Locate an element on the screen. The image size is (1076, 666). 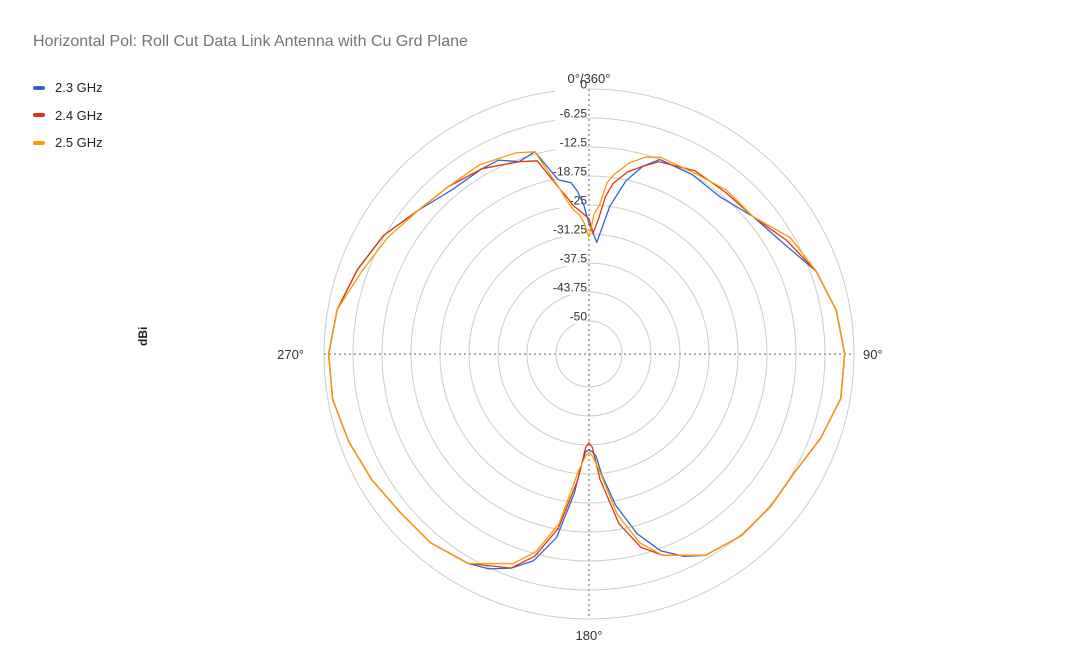
legend-label-1: 2.3 GHz is located at coordinates (79, 88).